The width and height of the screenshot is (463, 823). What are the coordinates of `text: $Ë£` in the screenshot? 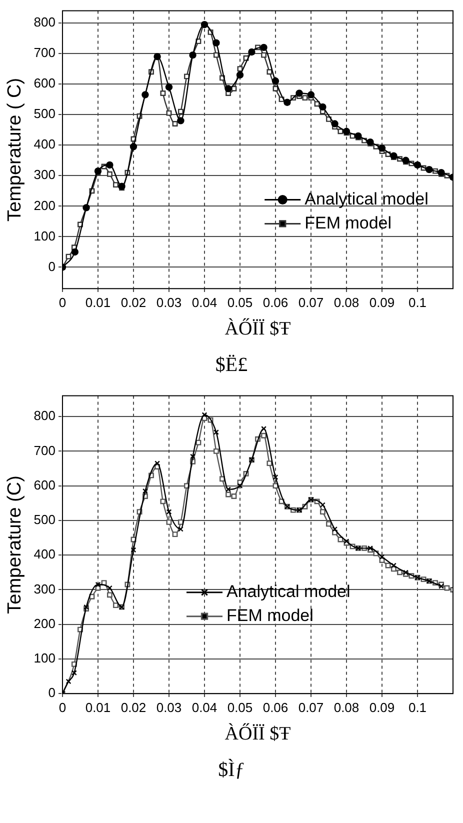 It's located at (231, 365).